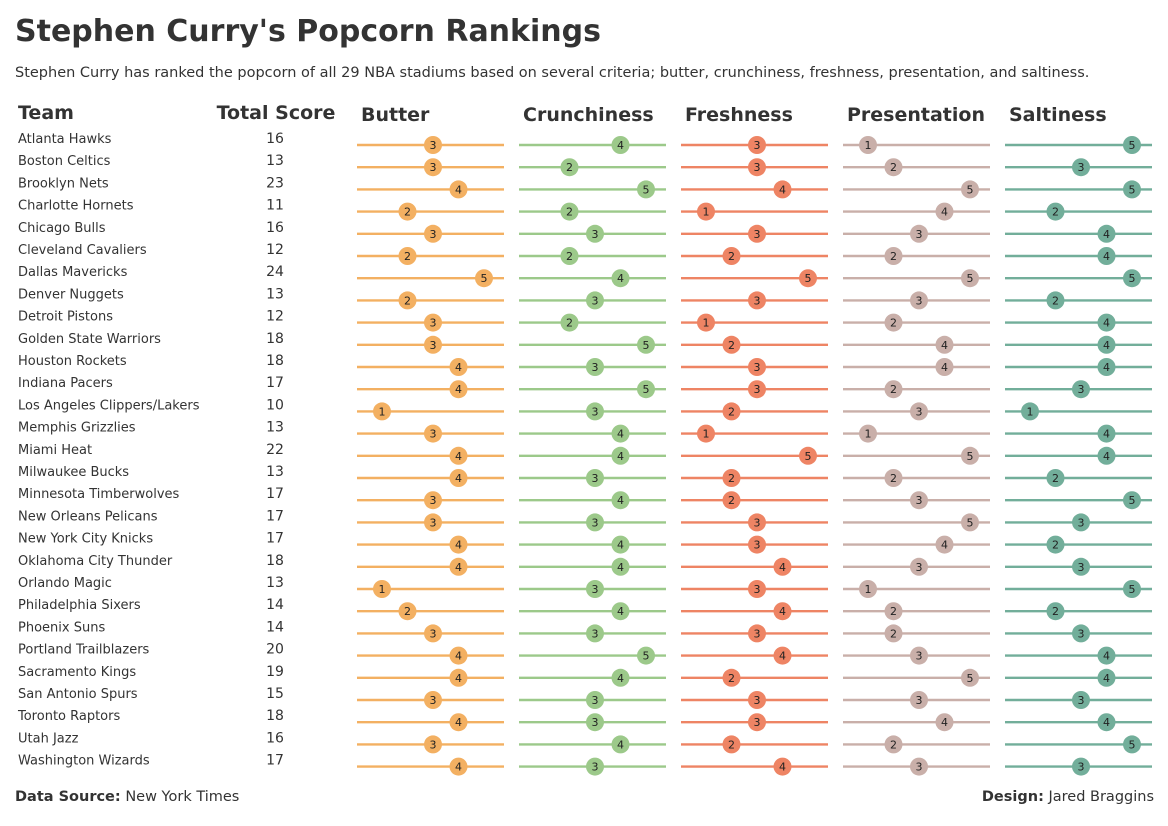 This screenshot has height=826, width=1168. I want to click on total-score-value: 18, so click(275, 361).